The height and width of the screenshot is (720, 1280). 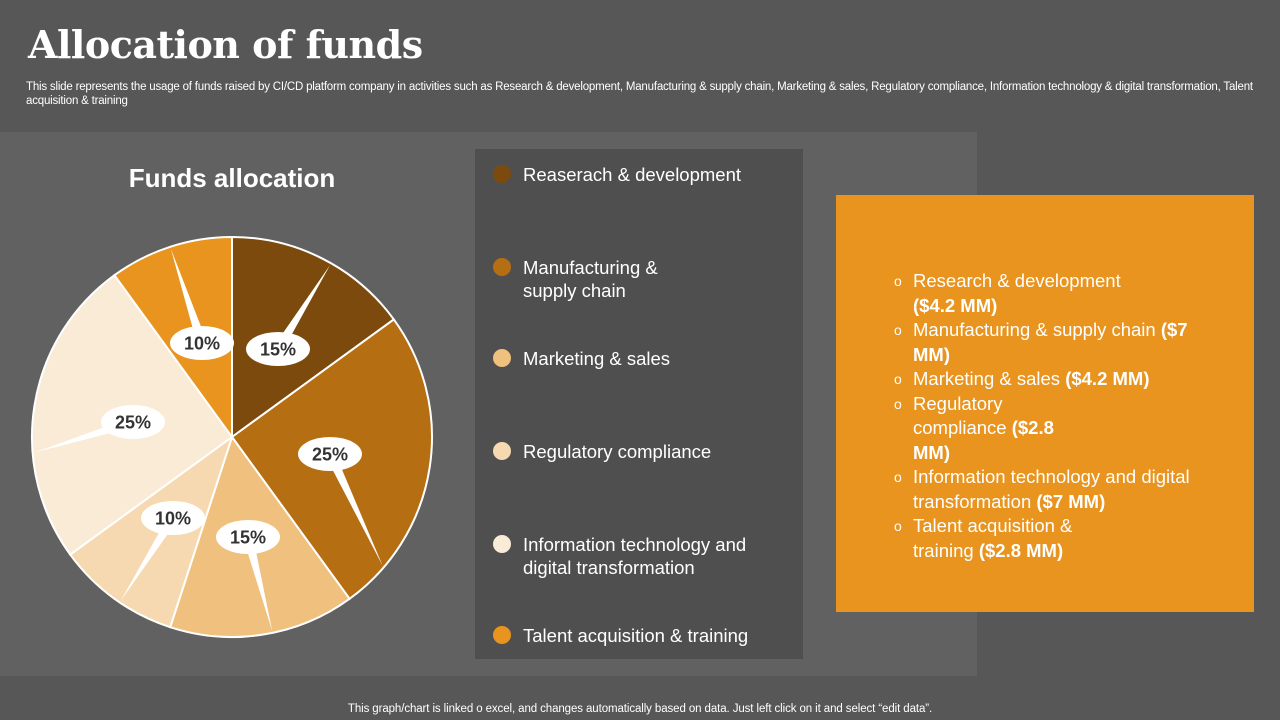 What do you see at coordinates (232, 178) in the screenshot?
I see `chart-title: Funds allocation` at bounding box center [232, 178].